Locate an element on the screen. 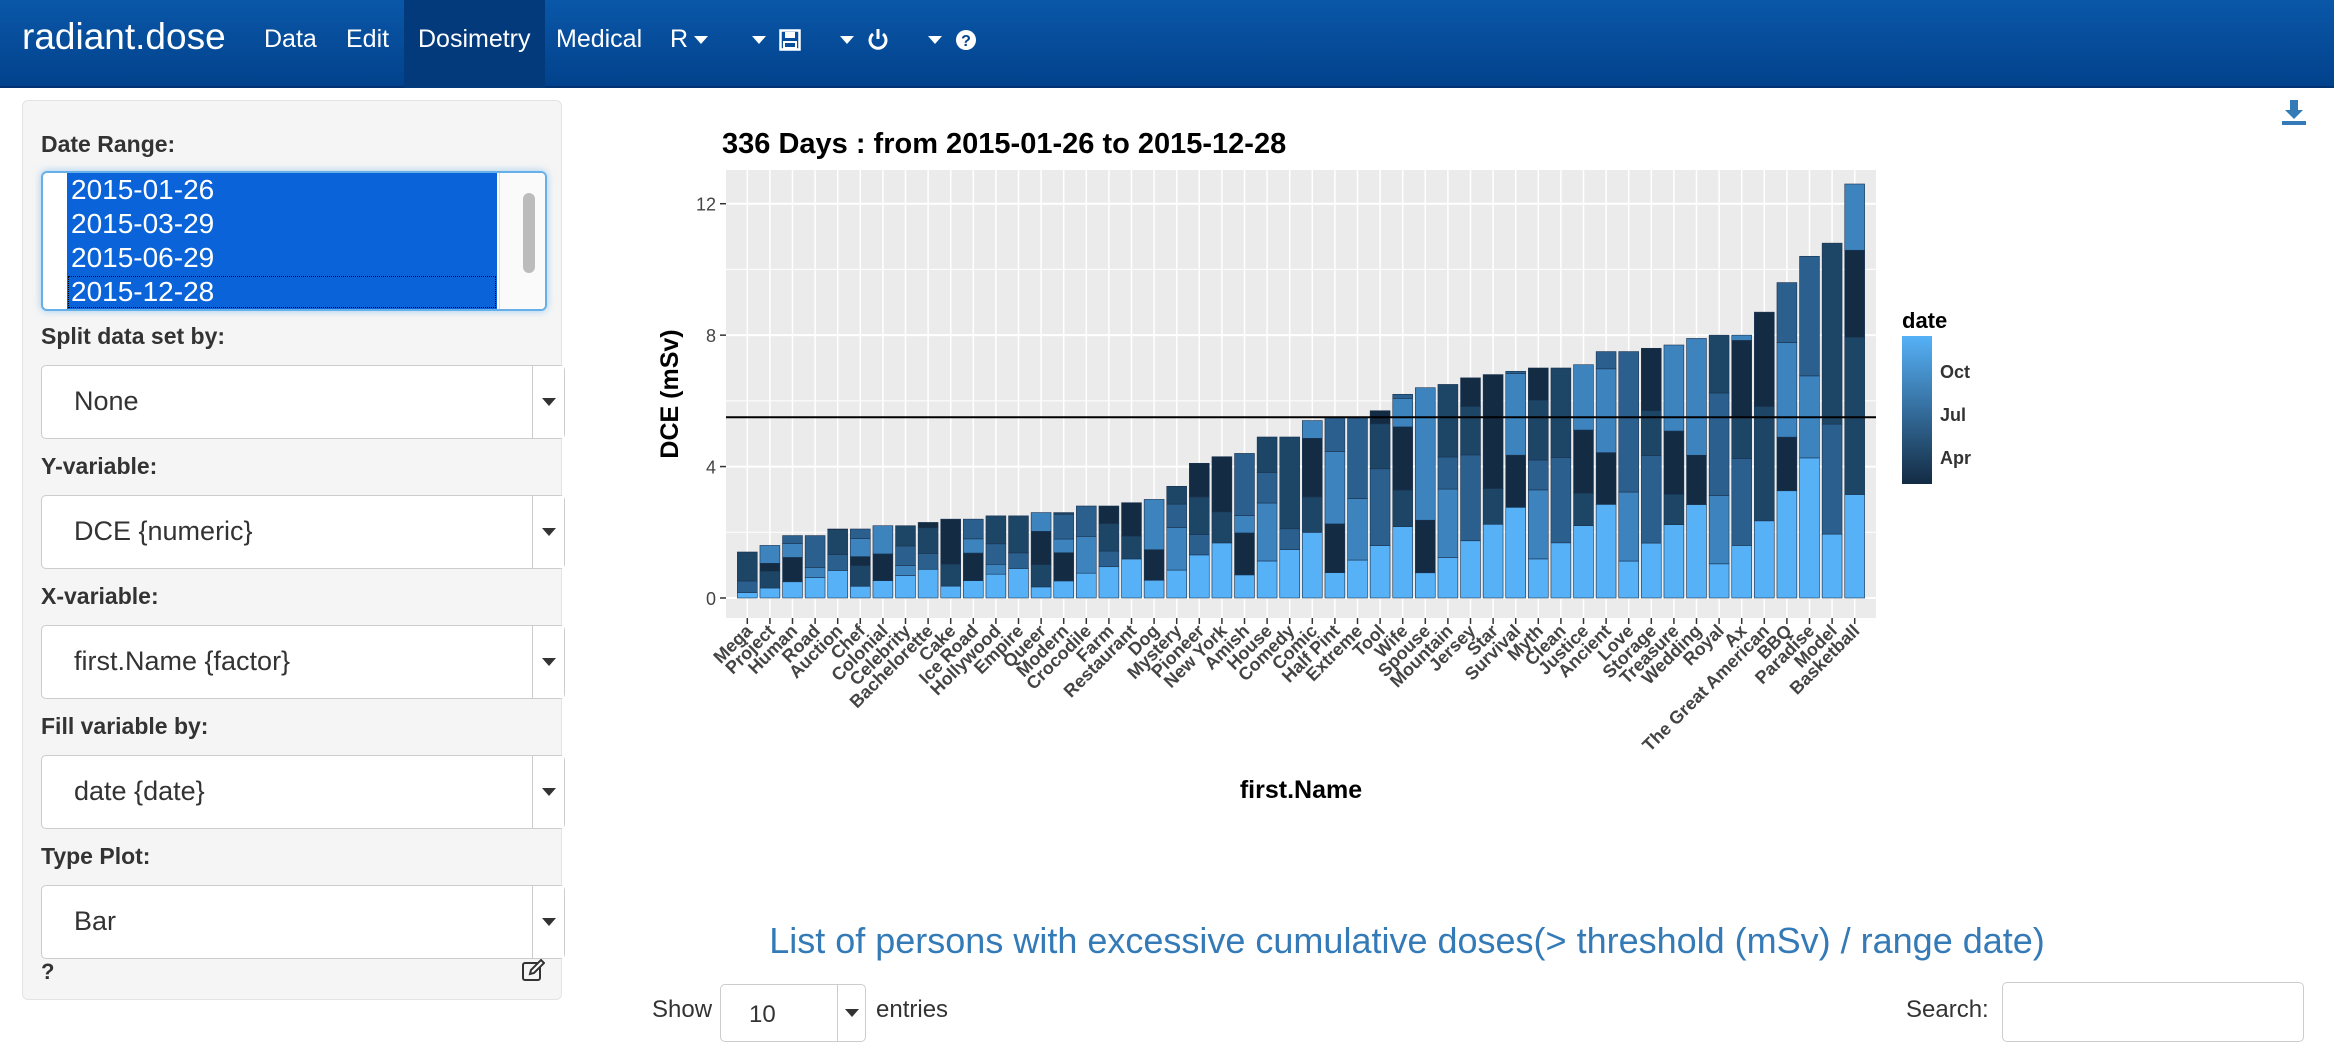 The image size is (2334, 1056). nav-save-menu is located at coordinates (773, 44).